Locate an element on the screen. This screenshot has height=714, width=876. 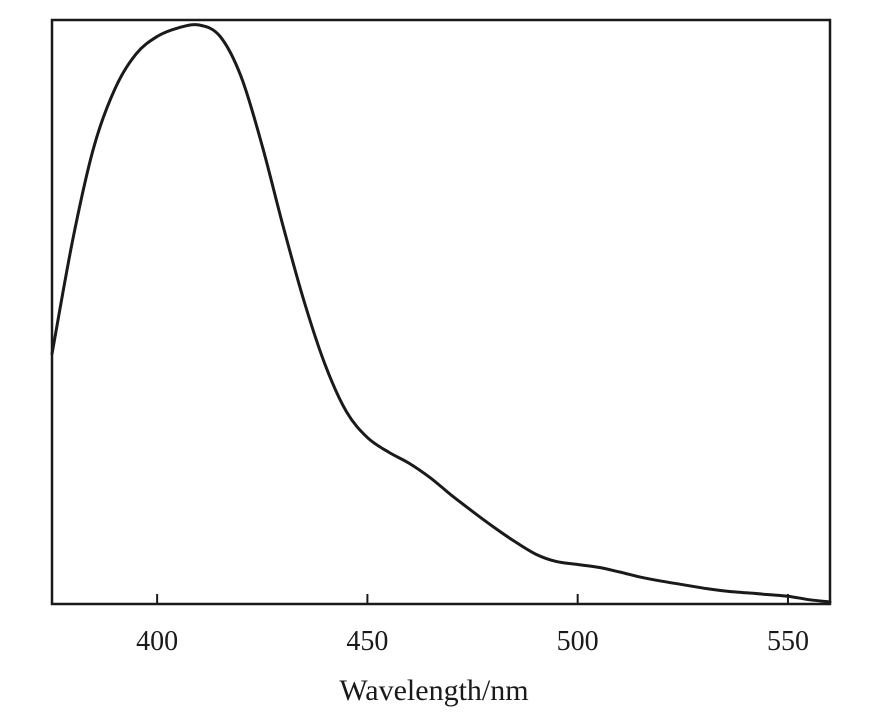
x-axis-ticks is located at coordinates (472, 599).